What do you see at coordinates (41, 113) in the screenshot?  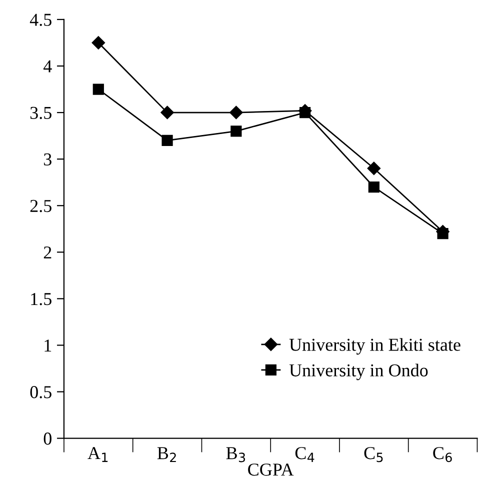 I see `y-tick-label: 3.5` at bounding box center [41, 113].